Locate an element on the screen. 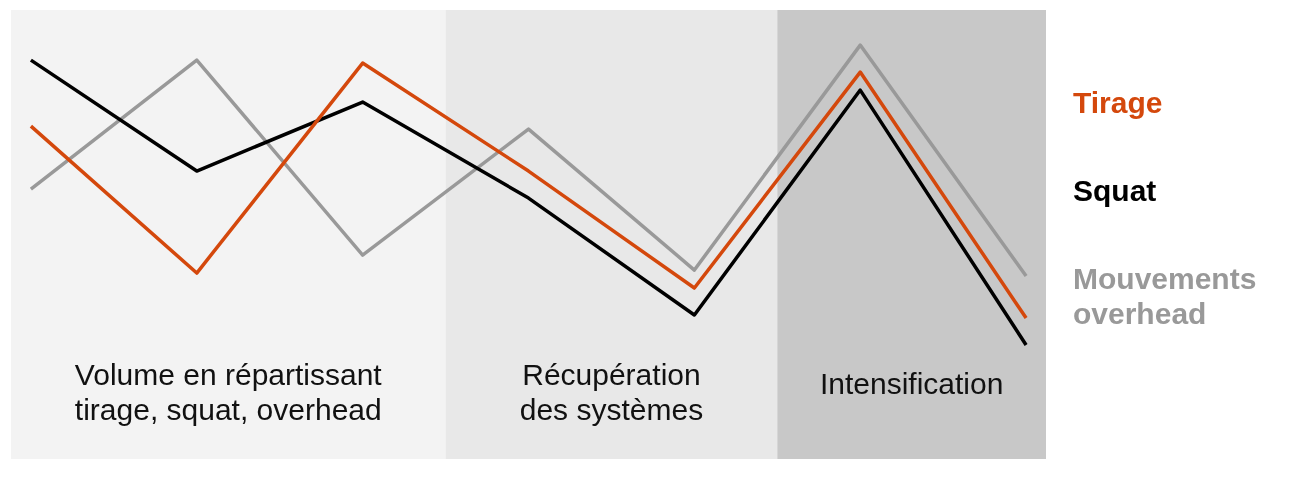 Image resolution: width=1300 pixels, height=478 pixels. text: Volume en répartissant tirage, squat, overhead is located at coordinates (228, 392).